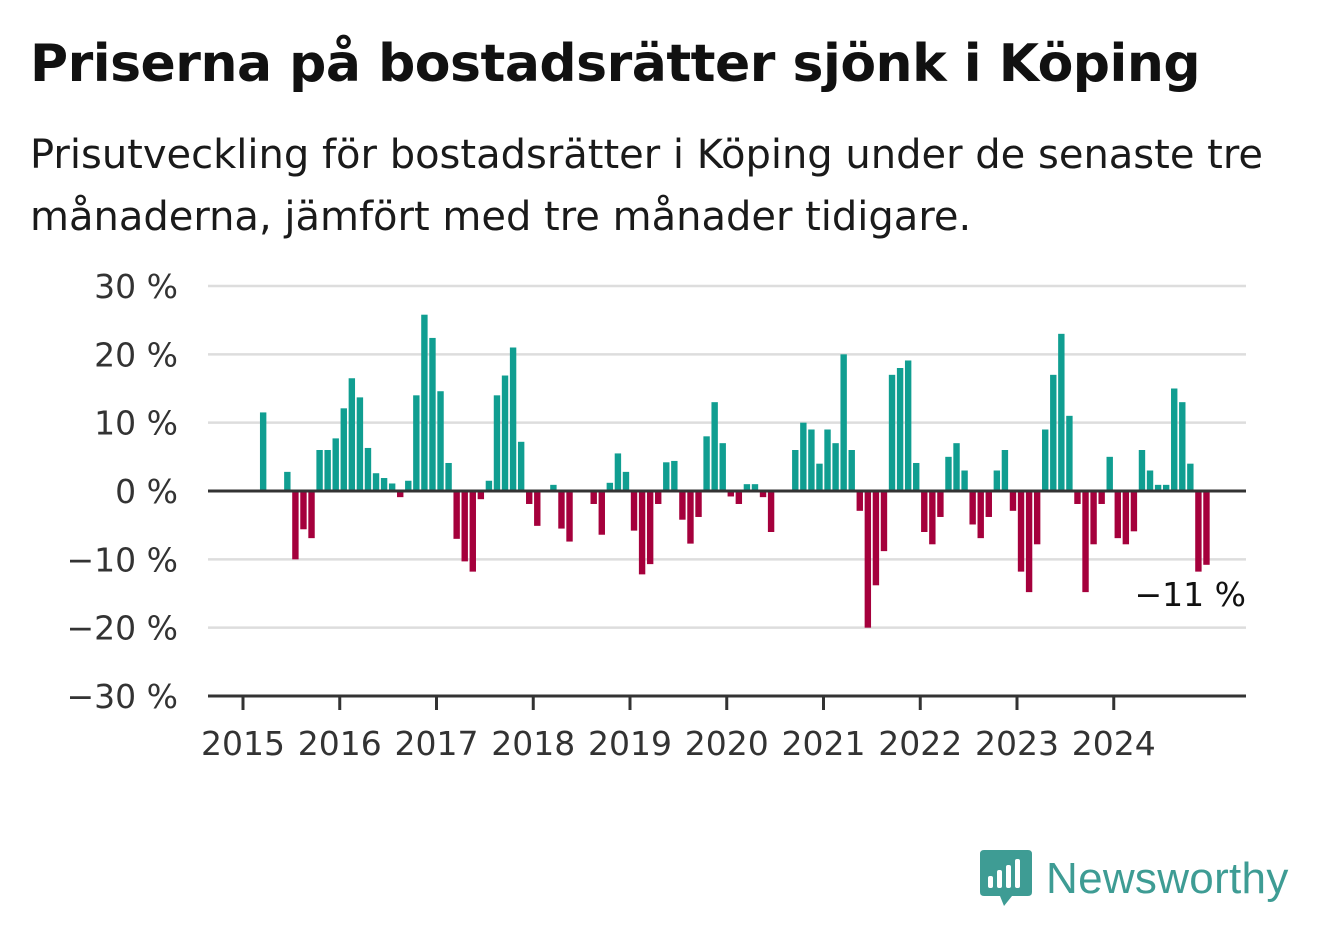 The width and height of the screenshot is (1322, 939). Describe the element at coordinates (243, 743) in the screenshot. I see `x-tick-label: 2015` at that location.